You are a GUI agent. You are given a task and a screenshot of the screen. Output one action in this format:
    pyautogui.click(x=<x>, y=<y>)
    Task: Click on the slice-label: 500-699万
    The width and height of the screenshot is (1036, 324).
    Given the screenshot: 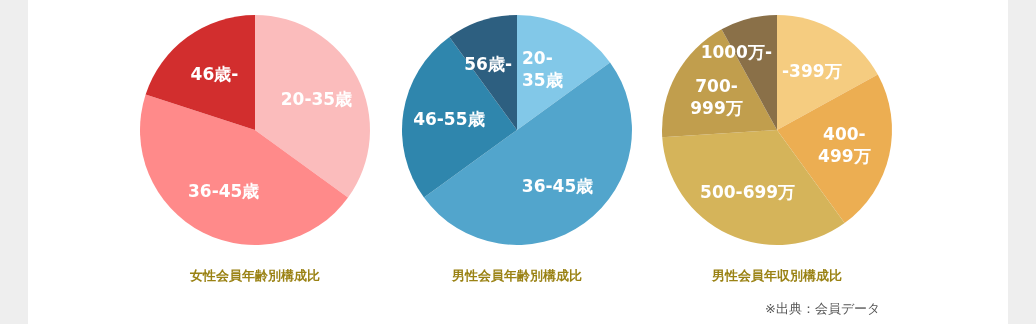 What is the action you would take?
    pyautogui.click(x=748, y=192)
    